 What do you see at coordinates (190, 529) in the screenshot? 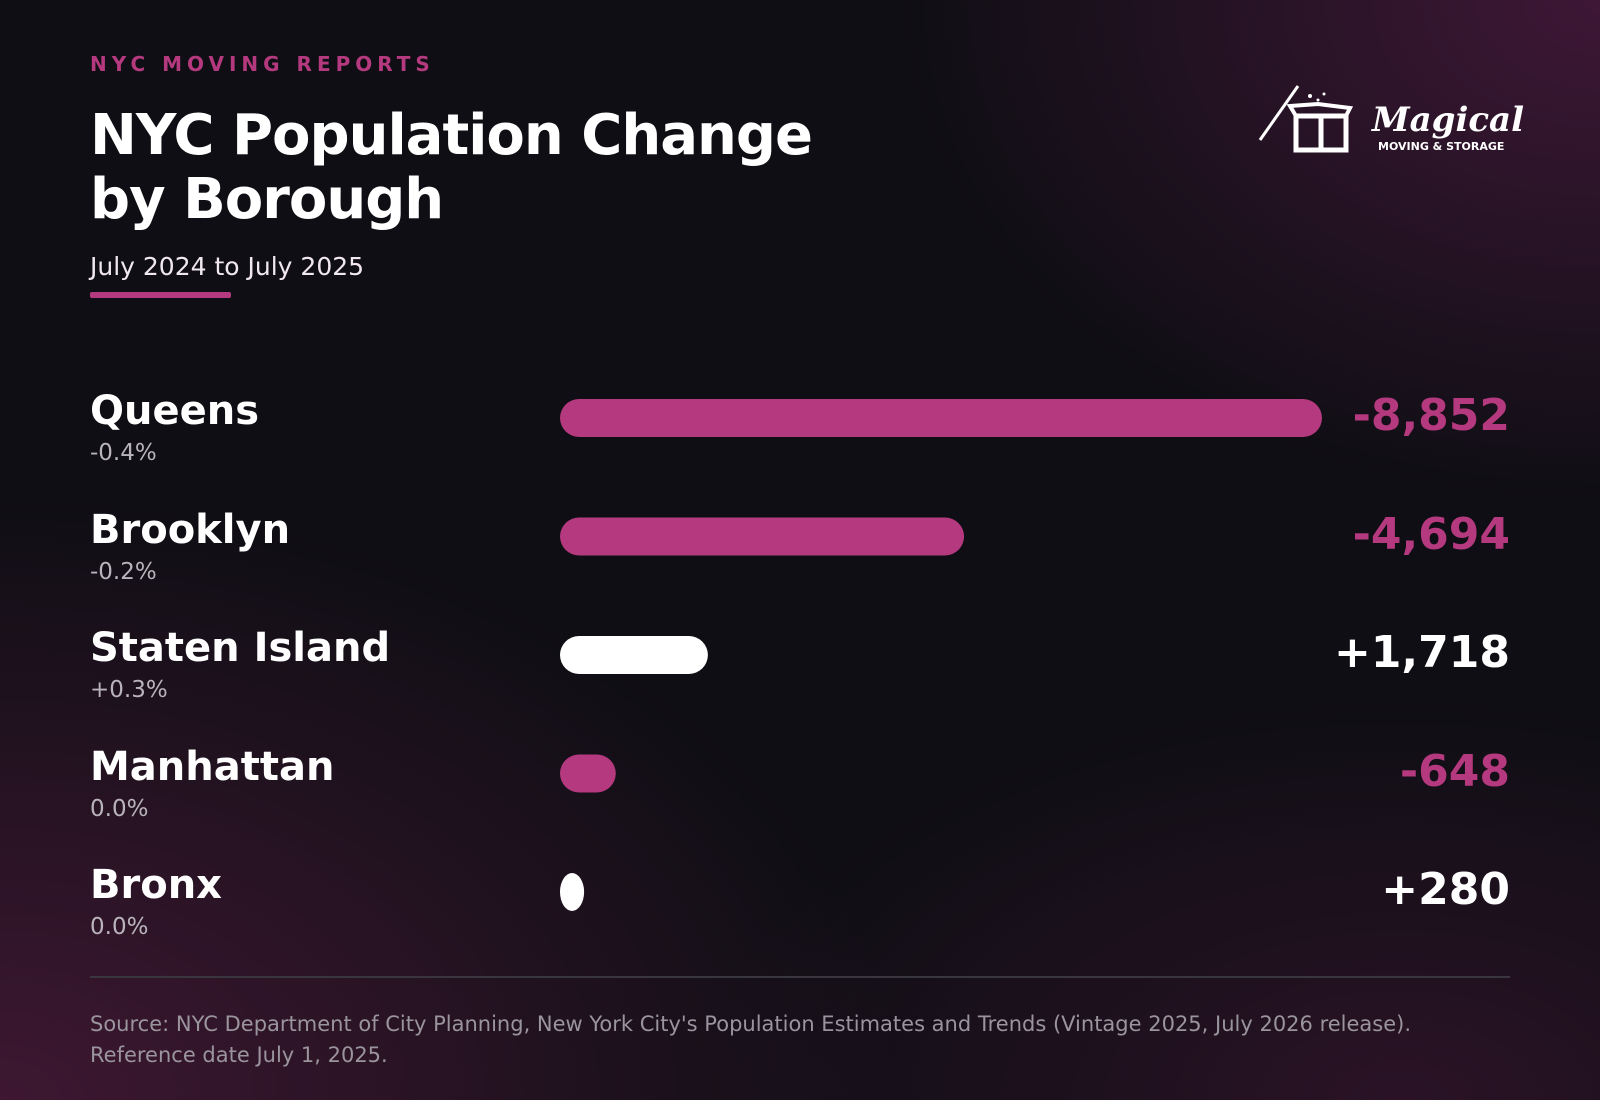
I see `category-label: Brooklyn` at bounding box center [190, 529].